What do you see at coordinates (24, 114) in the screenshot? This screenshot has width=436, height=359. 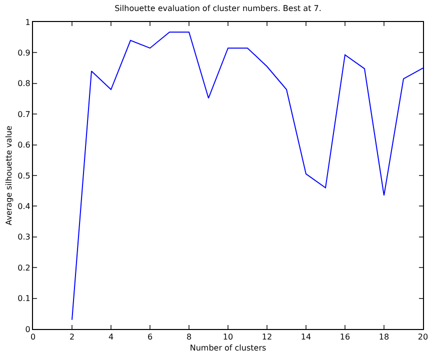 I see `y-tick-label: 0.7` at bounding box center [24, 114].